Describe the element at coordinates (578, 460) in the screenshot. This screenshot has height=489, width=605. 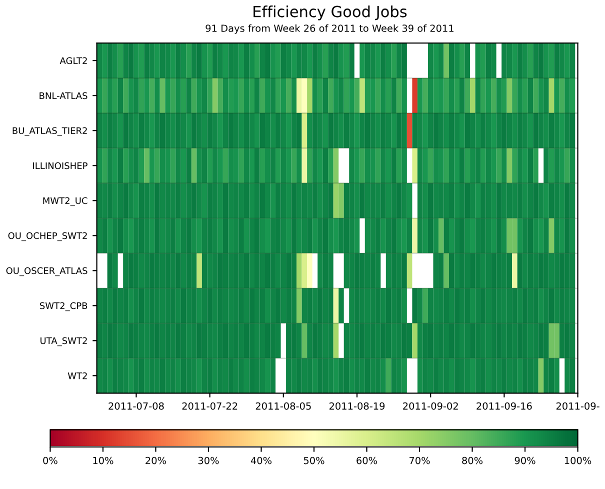
I see `color-bar-label: 100%` at that location.